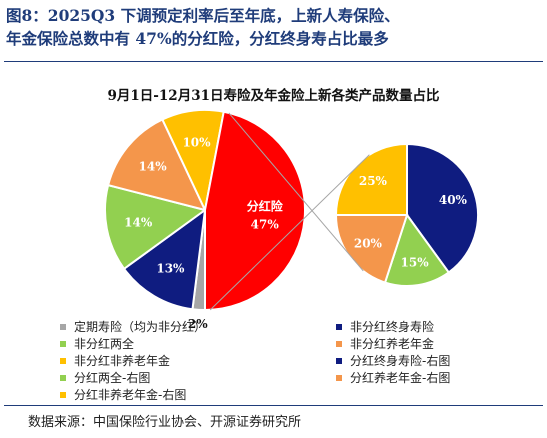 The image size is (547, 438). I want to click on source-note: 数据来源：中国保险行业协会、开源证券研究所, so click(165, 422).